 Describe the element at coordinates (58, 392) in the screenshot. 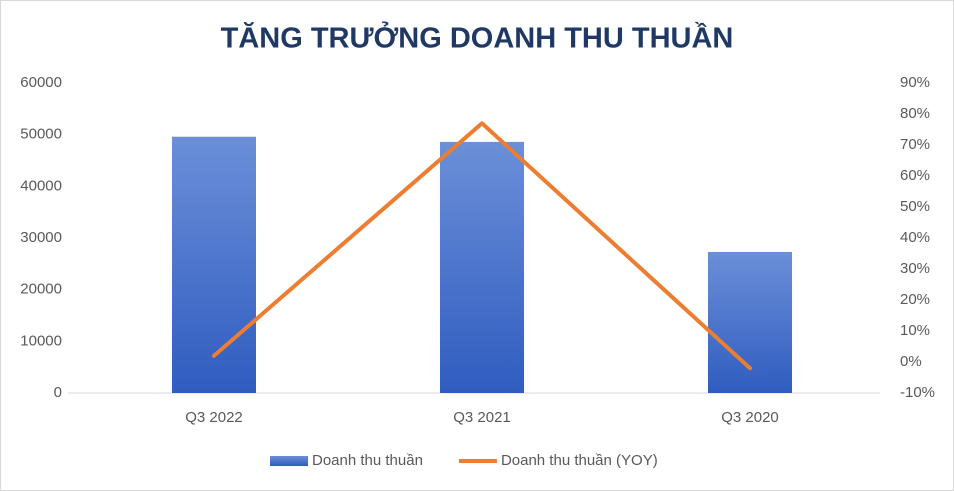

I see `y-tick-label: 0` at that location.